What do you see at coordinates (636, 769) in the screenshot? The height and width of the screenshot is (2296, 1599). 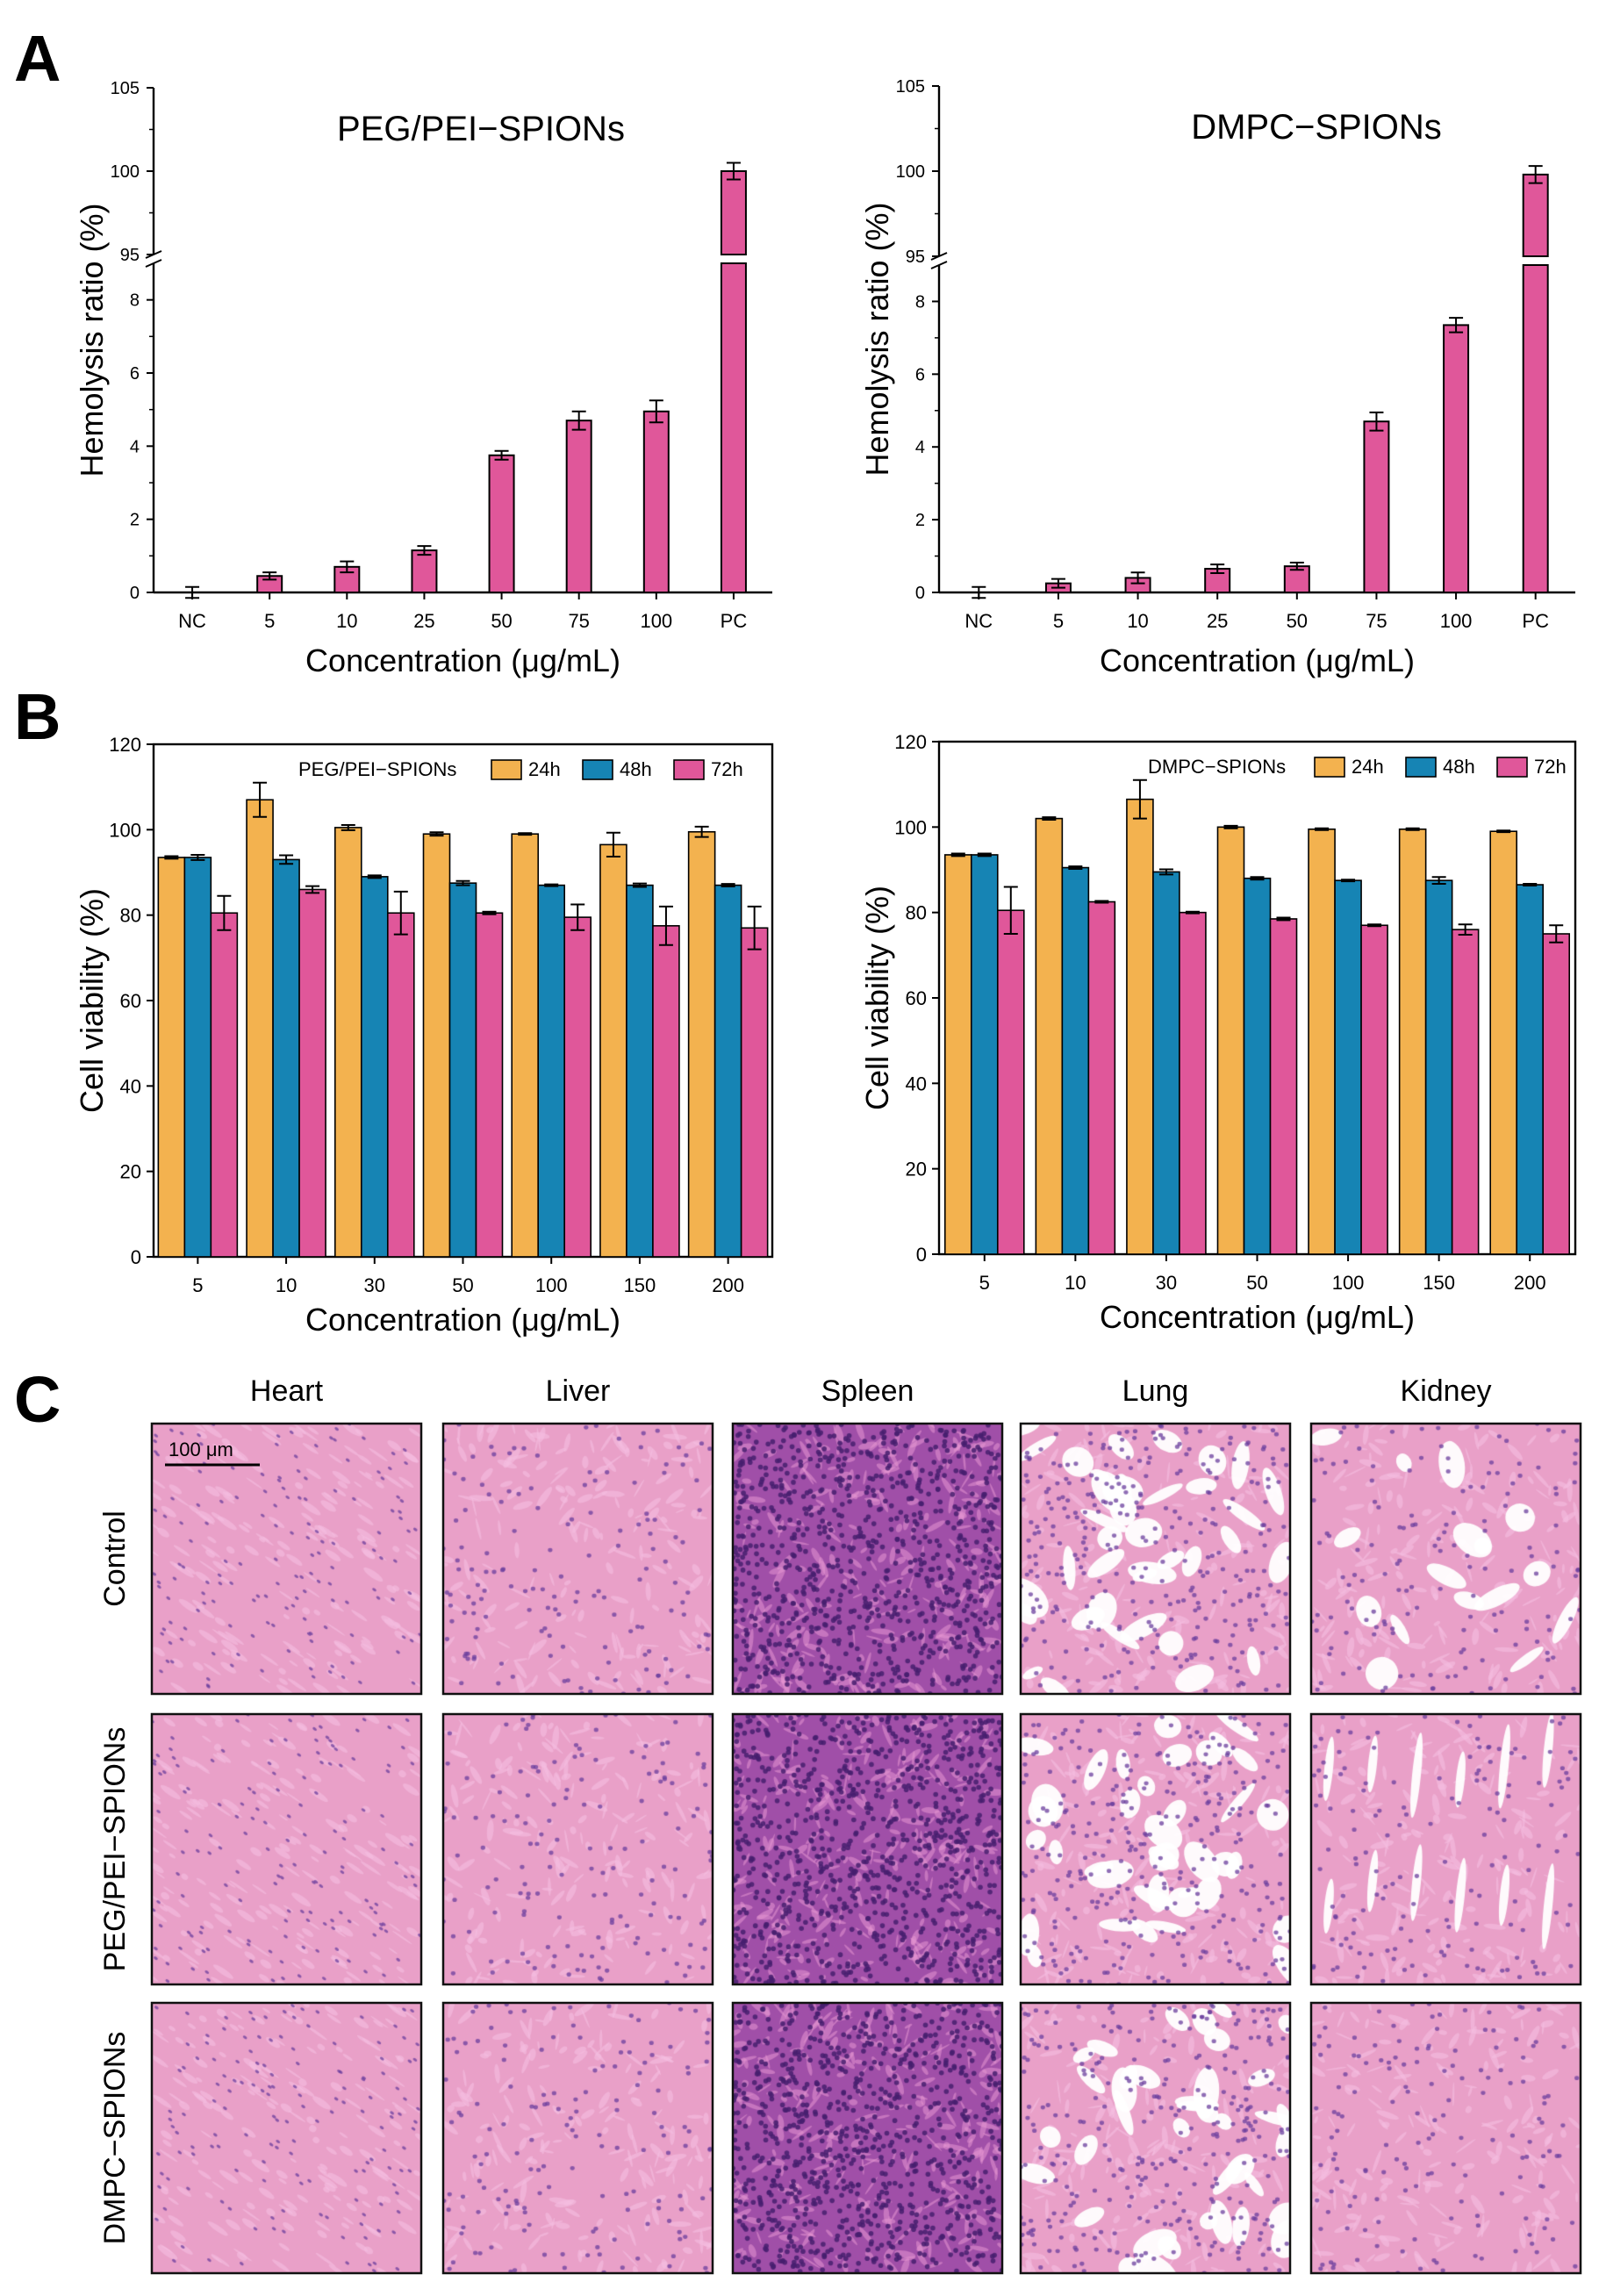 I see `viab-2-legend-label: 48h` at bounding box center [636, 769].